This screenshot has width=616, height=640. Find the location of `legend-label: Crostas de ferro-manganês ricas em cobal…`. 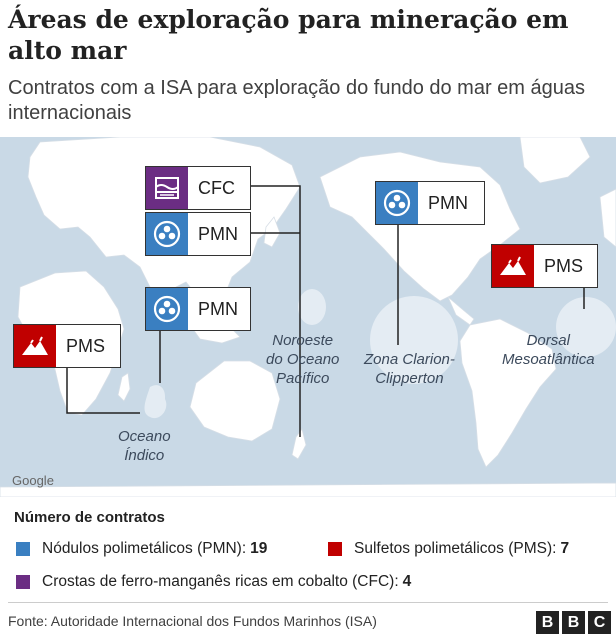

legend-label: Crostas de ferro-manganês ricas em cobal… is located at coordinates (220, 581).